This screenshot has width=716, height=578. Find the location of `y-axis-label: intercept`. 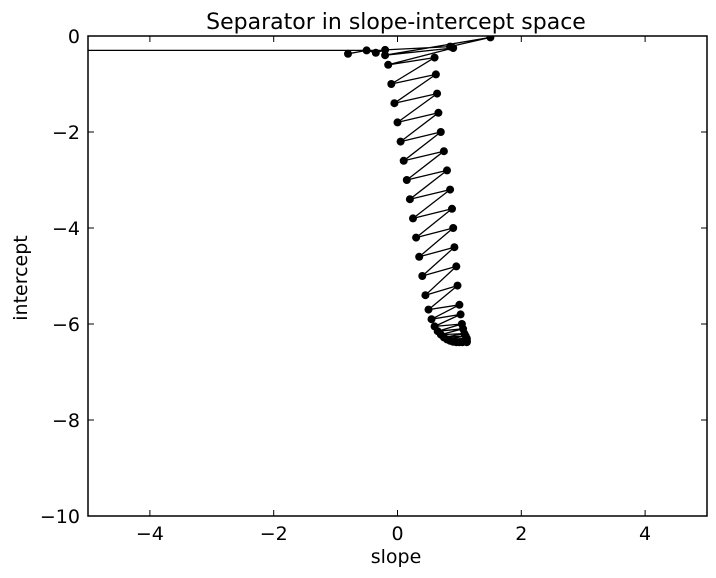

y-axis-label: intercept is located at coordinates (21, 278).